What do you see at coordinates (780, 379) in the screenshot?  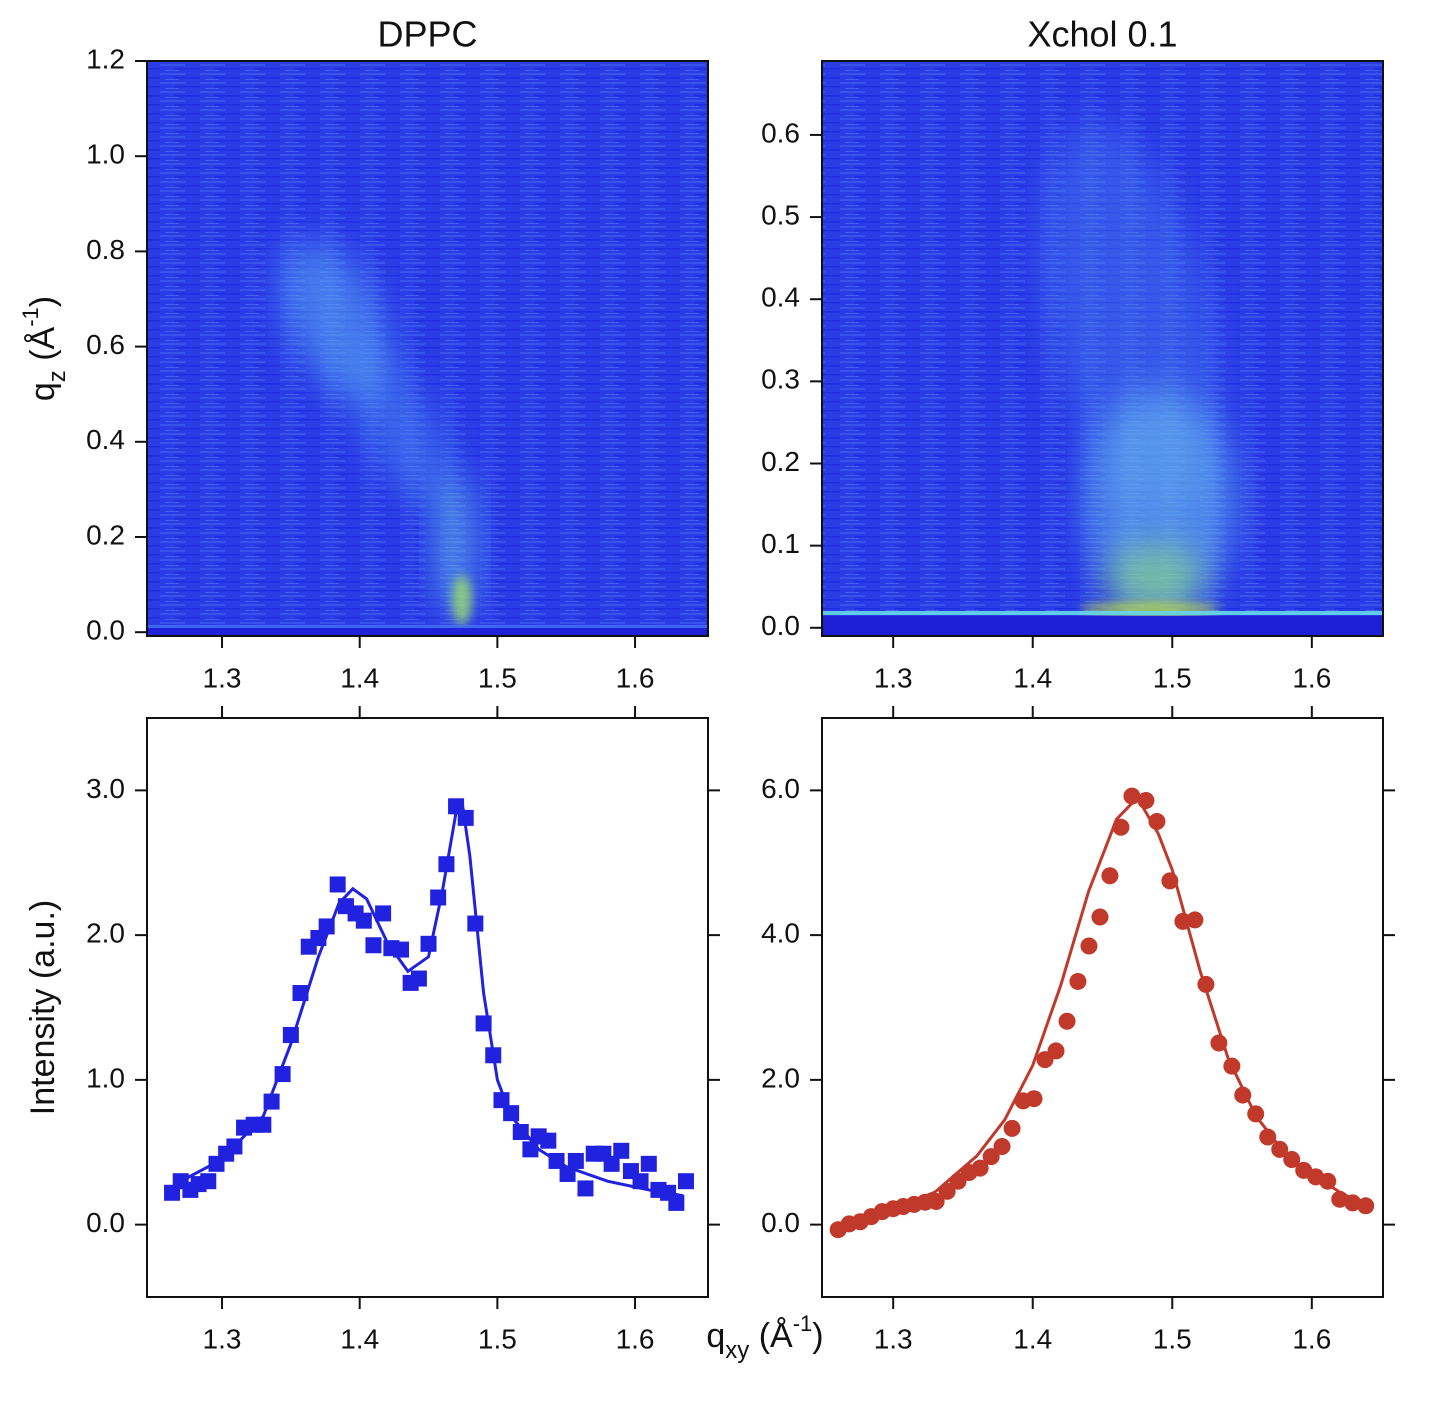 I see `y-tick-label: 0.3` at bounding box center [780, 379].